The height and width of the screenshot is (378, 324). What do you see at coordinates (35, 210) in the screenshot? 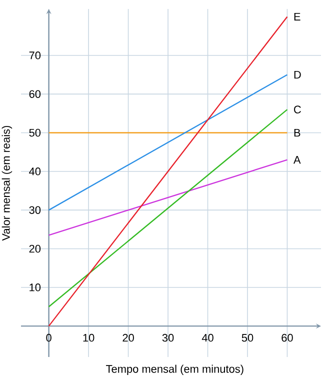
I see `y-tick-label: 30` at bounding box center [35, 210].